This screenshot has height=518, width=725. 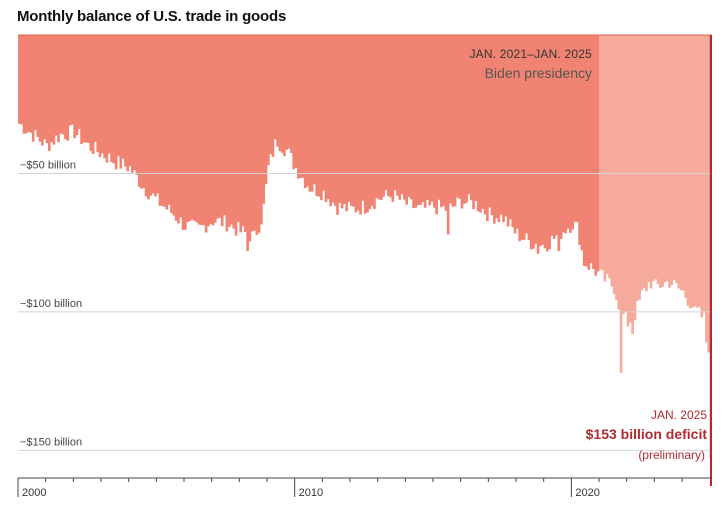 What do you see at coordinates (51, 442) in the screenshot?
I see `y-tick-label: −$150 billion` at bounding box center [51, 442].